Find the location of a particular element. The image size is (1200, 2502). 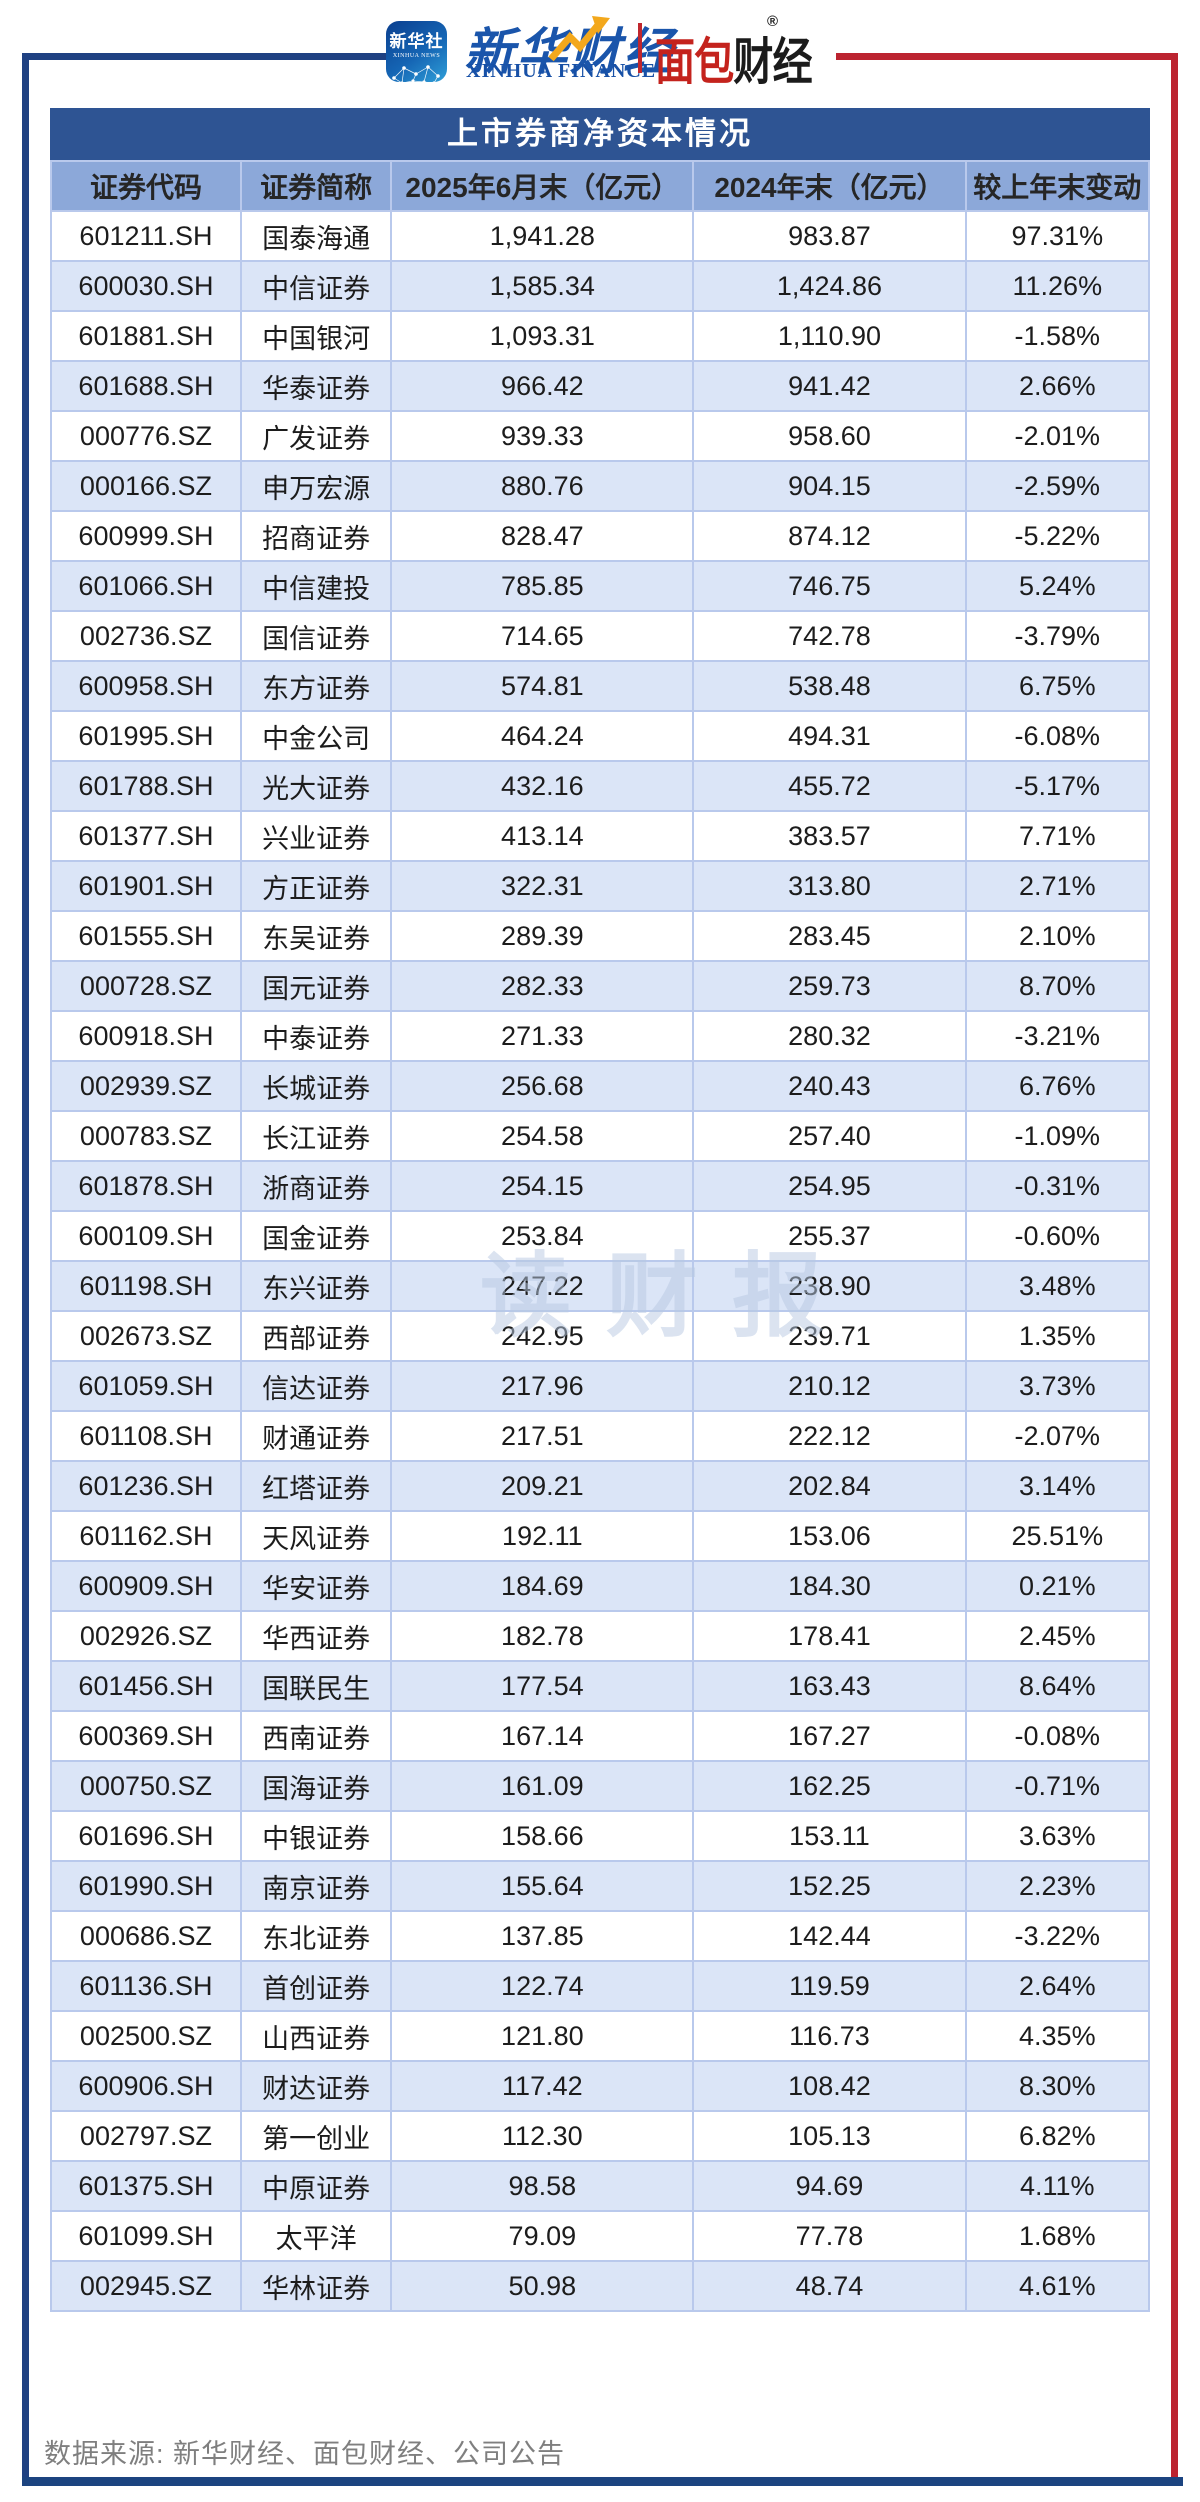

table-row: 002939.SZ 长城证券 256.68 240.43 6.76% is located at coordinates (600, 1086).